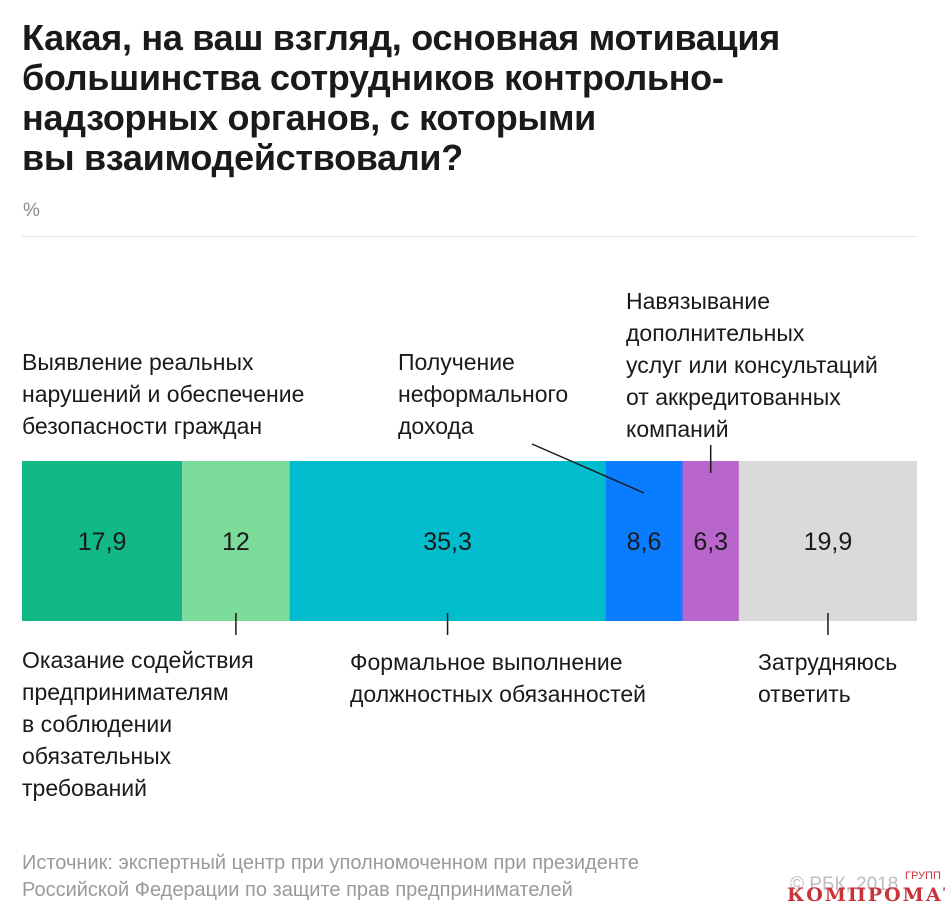 Image resolution: width=945 pixels, height=920 pixels. Describe the element at coordinates (469, 236) in the screenshot. I see `title-divider` at that location.